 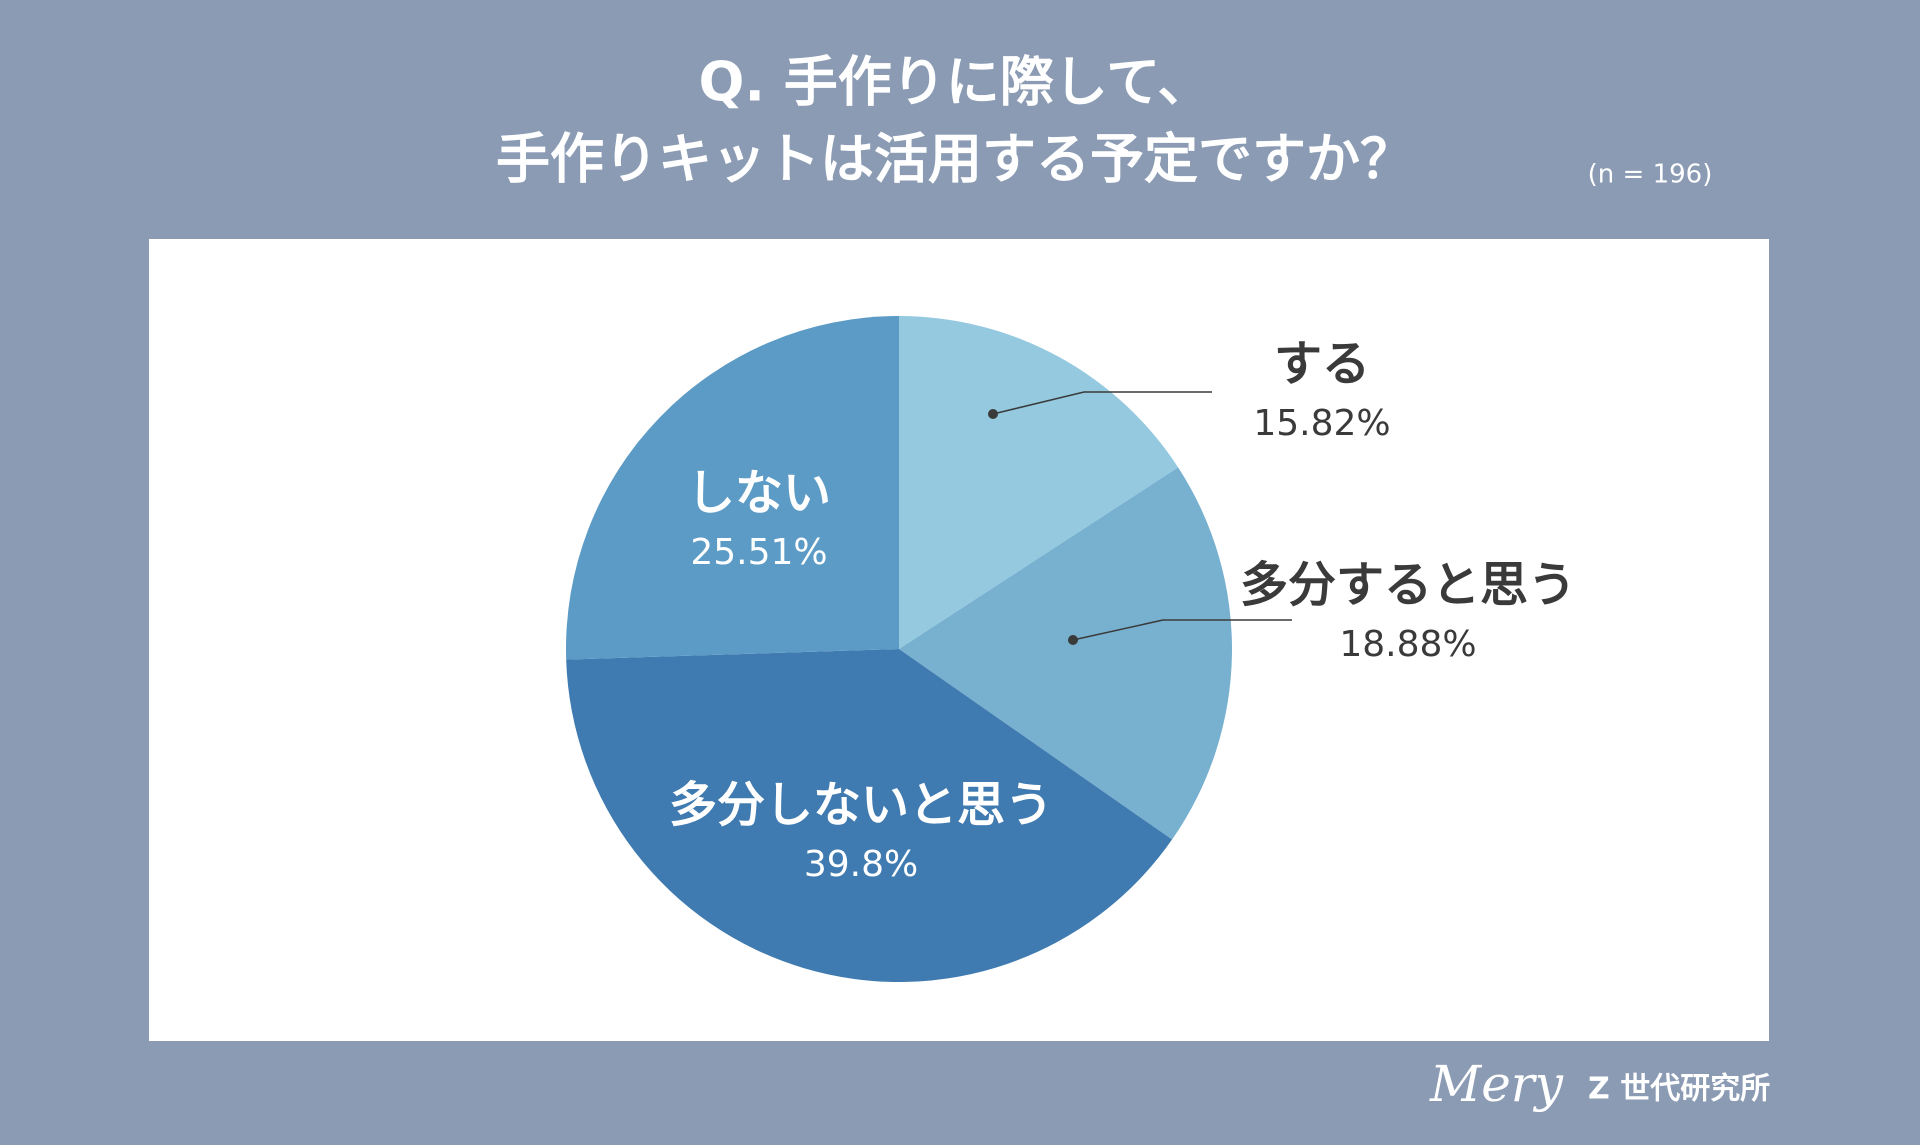 What do you see at coordinates (1321, 423) in the screenshot?
I see `value-label: 15.82%` at bounding box center [1321, 423].